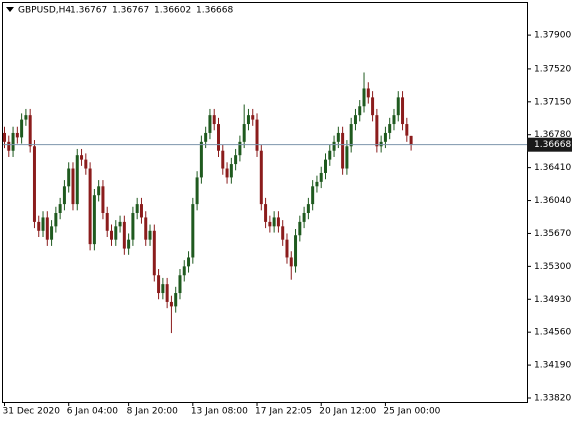 This screenshot has width=575, height=426. What do you see at coordinates (283, 412) in the screenshot?
I see `x-tick-label: 17 Jan 22:05` at bounding box center [283, 412].